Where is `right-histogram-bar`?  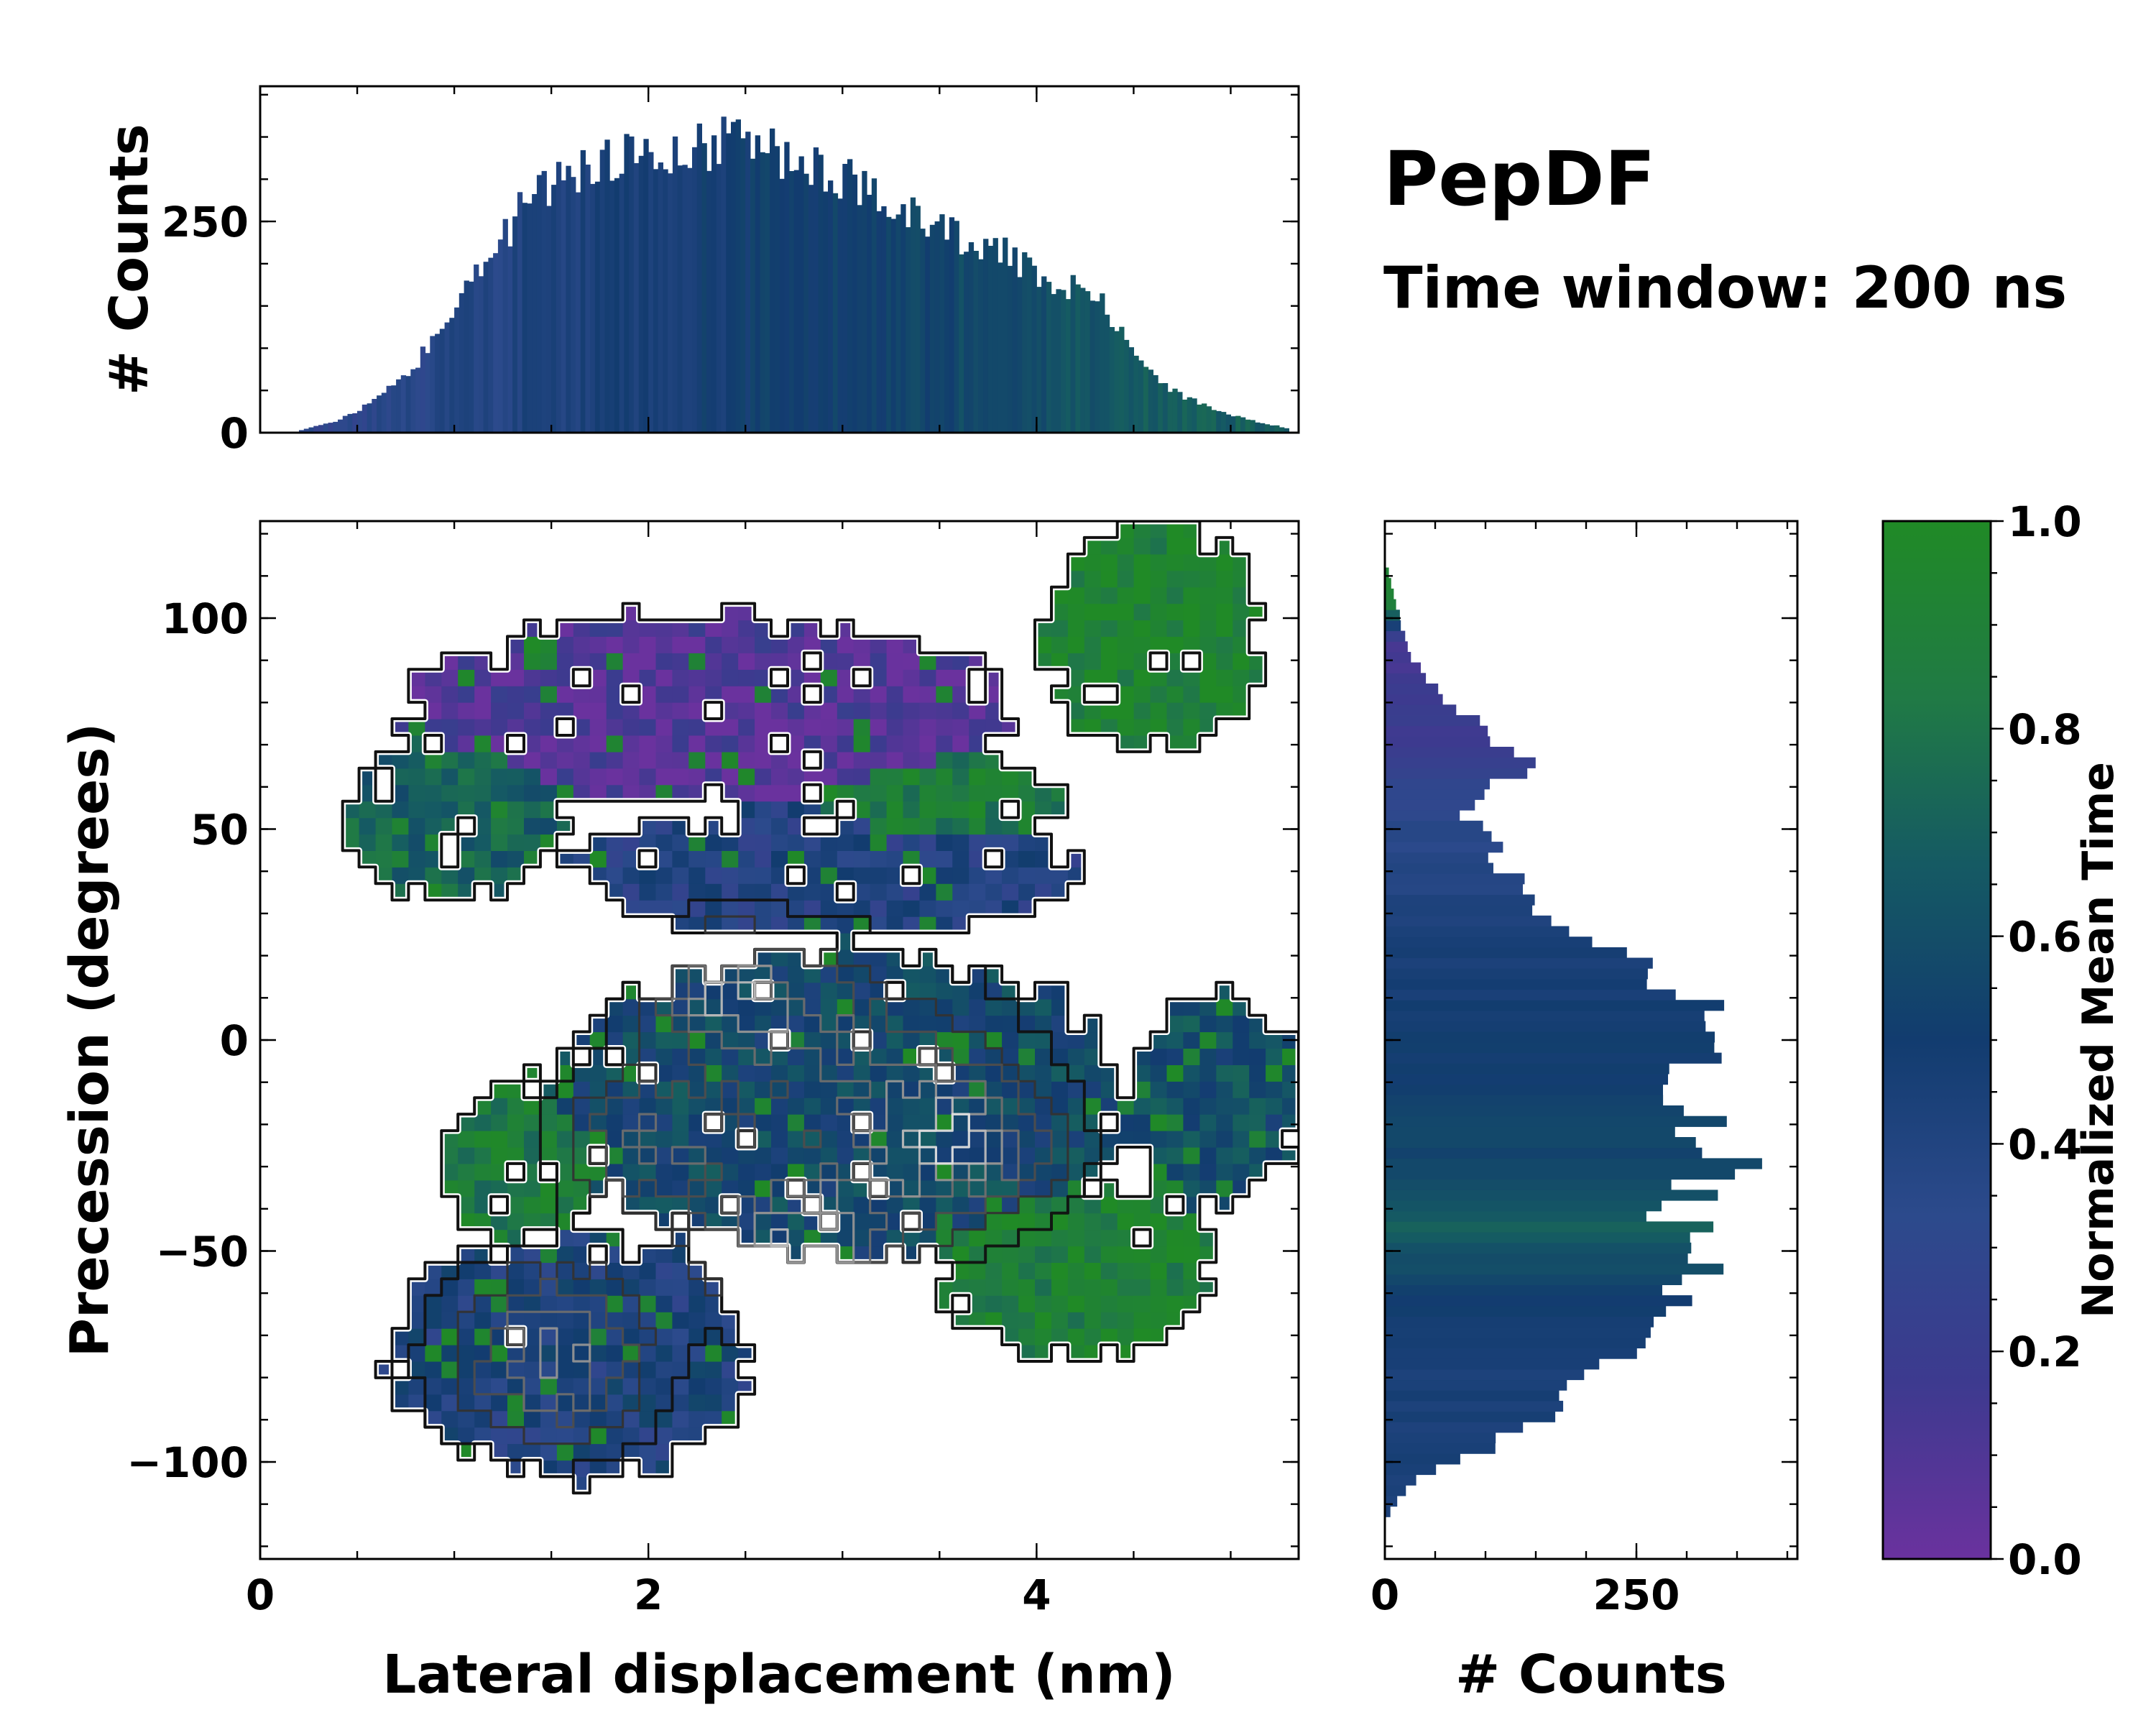
right-histogram-bar is located at coordinates (1555, 1005).